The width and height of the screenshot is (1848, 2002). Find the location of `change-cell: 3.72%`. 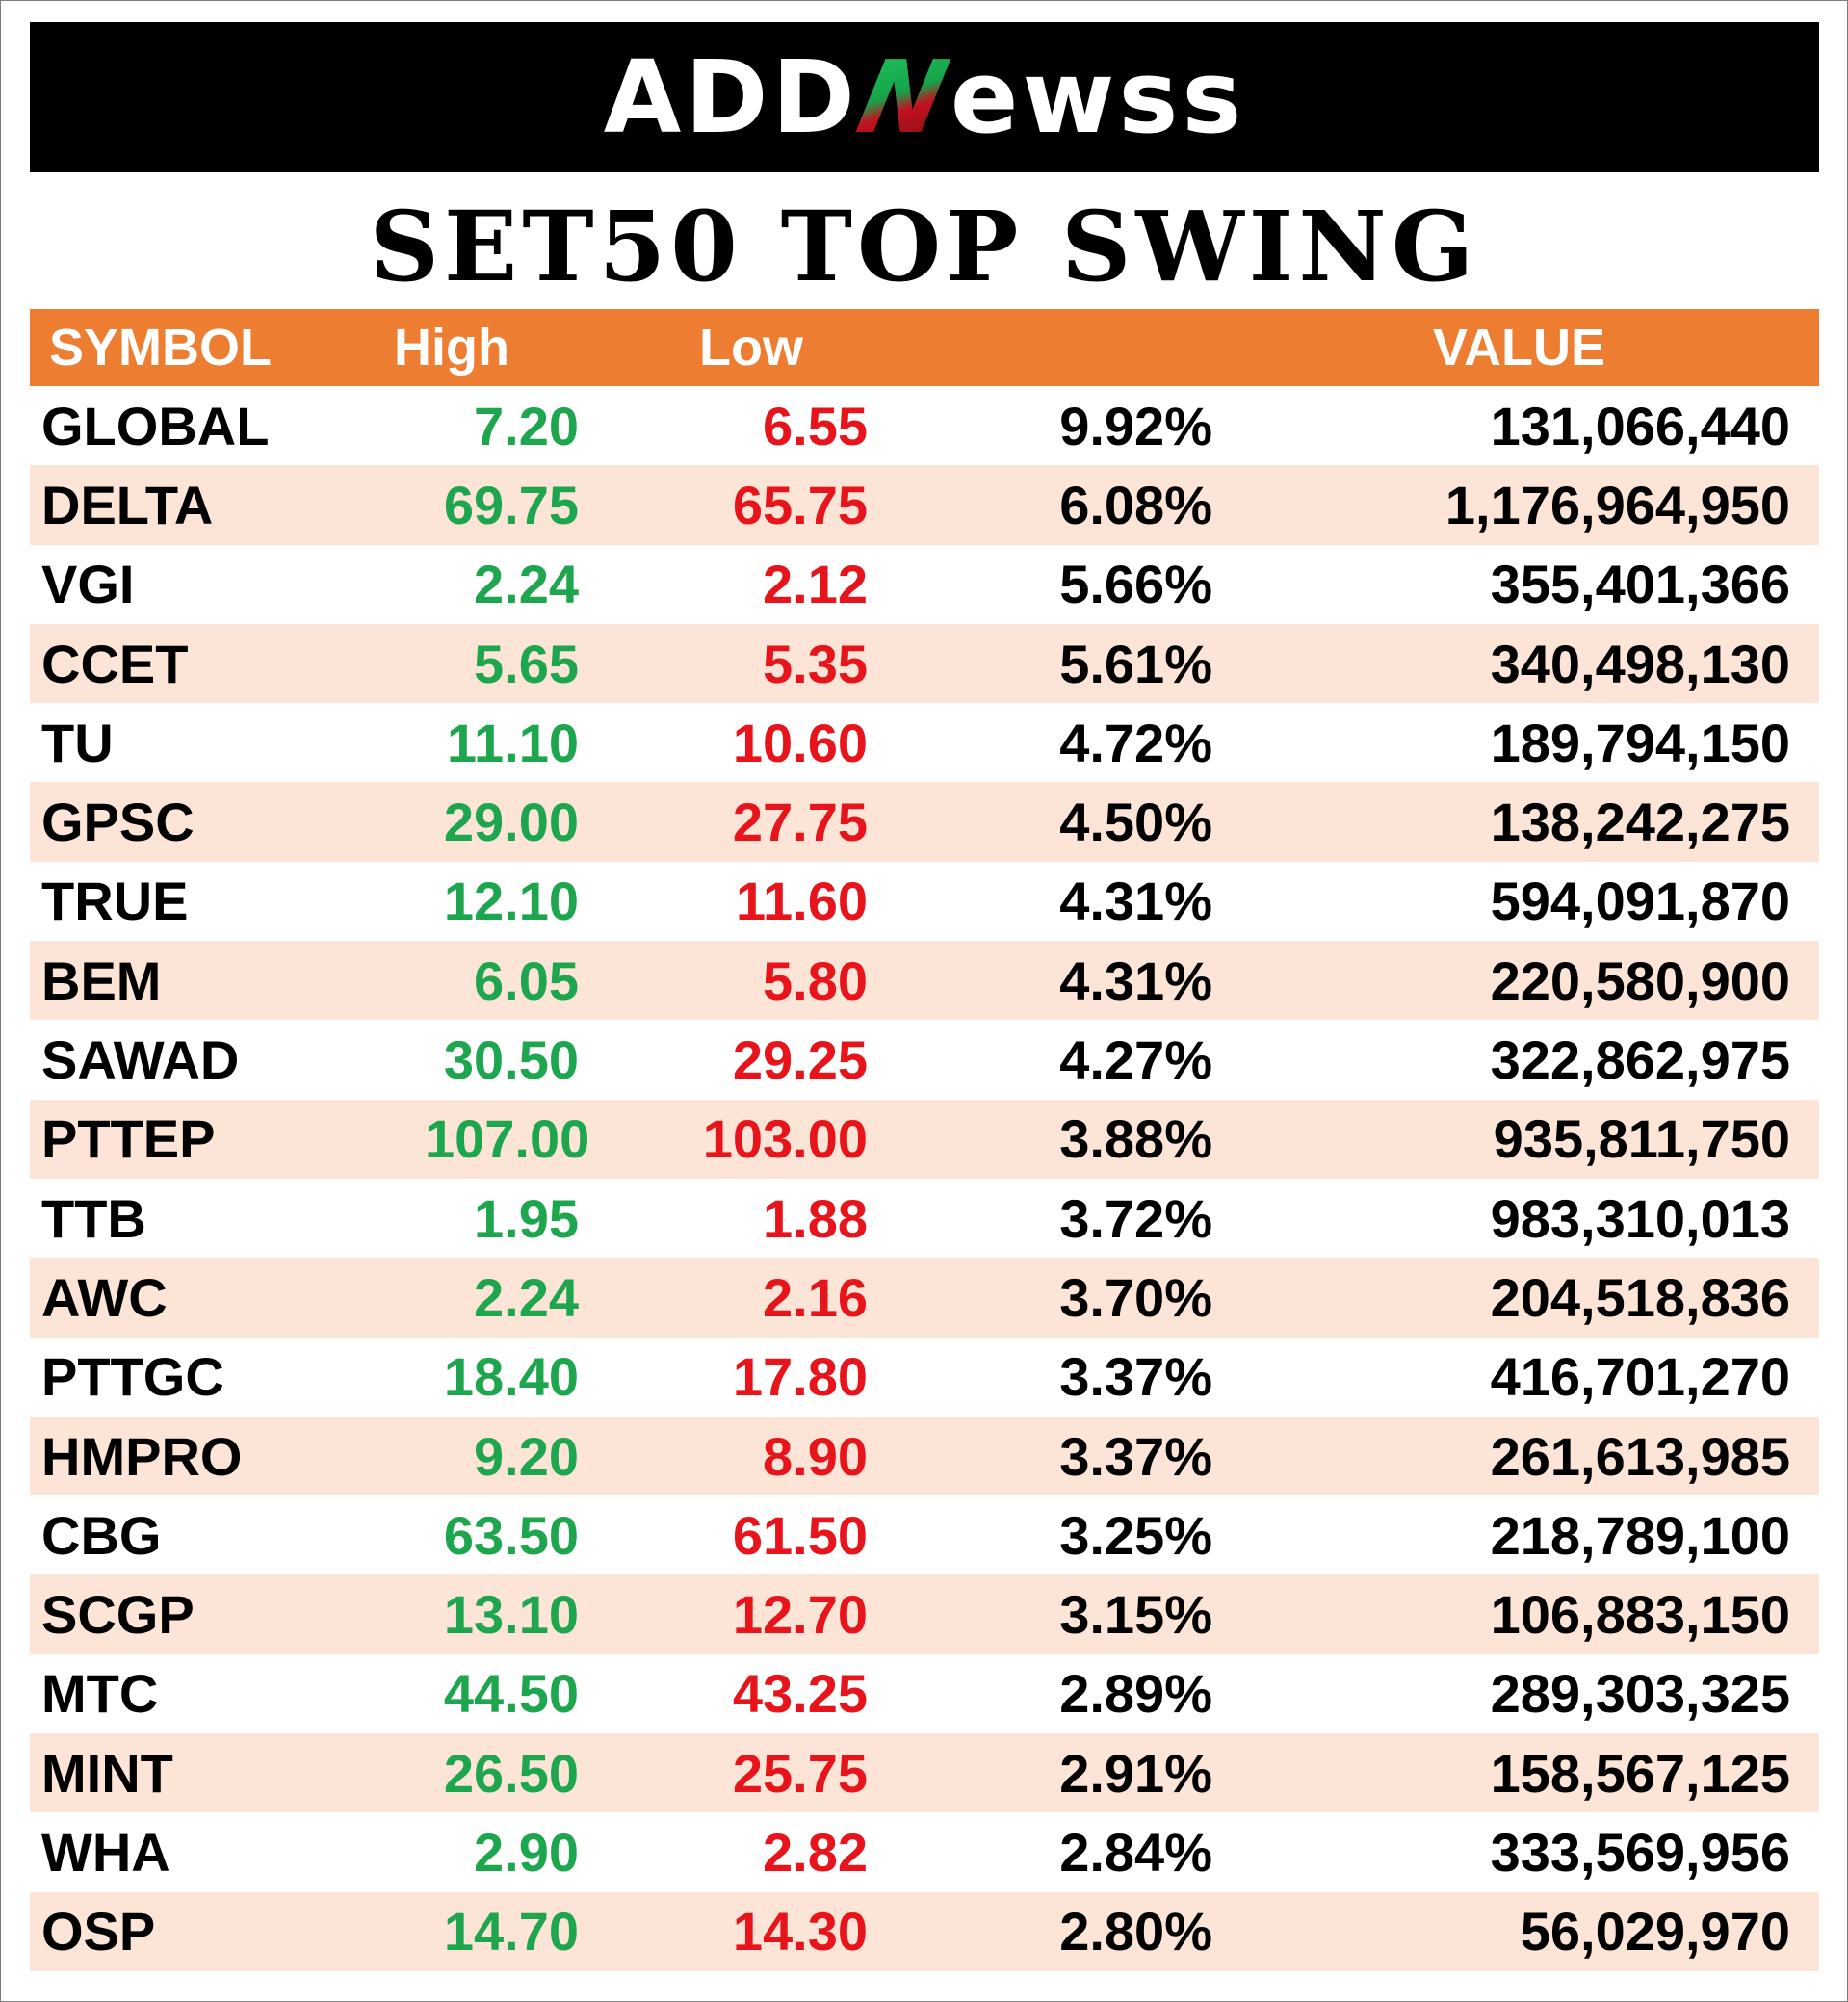

change-cell: 3.72% is located at coordinates (1136, 1218).